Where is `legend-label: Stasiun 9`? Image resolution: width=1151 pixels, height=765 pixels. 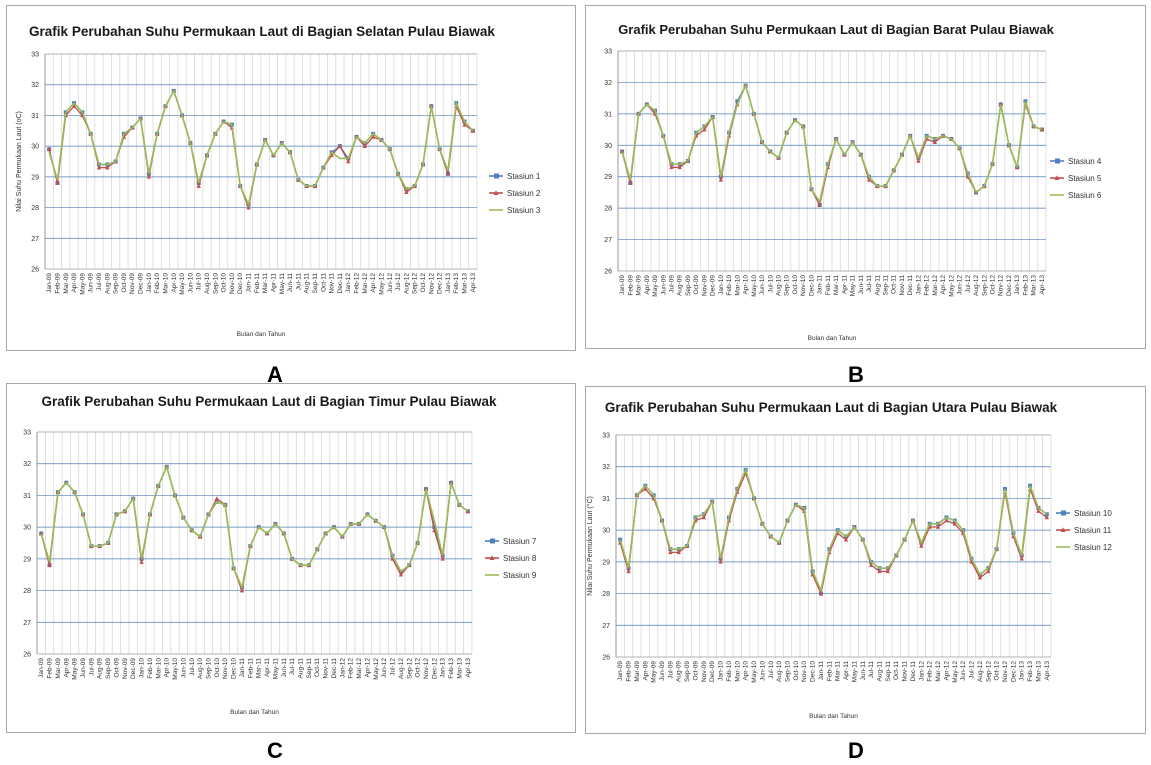 legend-label: Stasiun 9 is located at coordinates (520, 575).